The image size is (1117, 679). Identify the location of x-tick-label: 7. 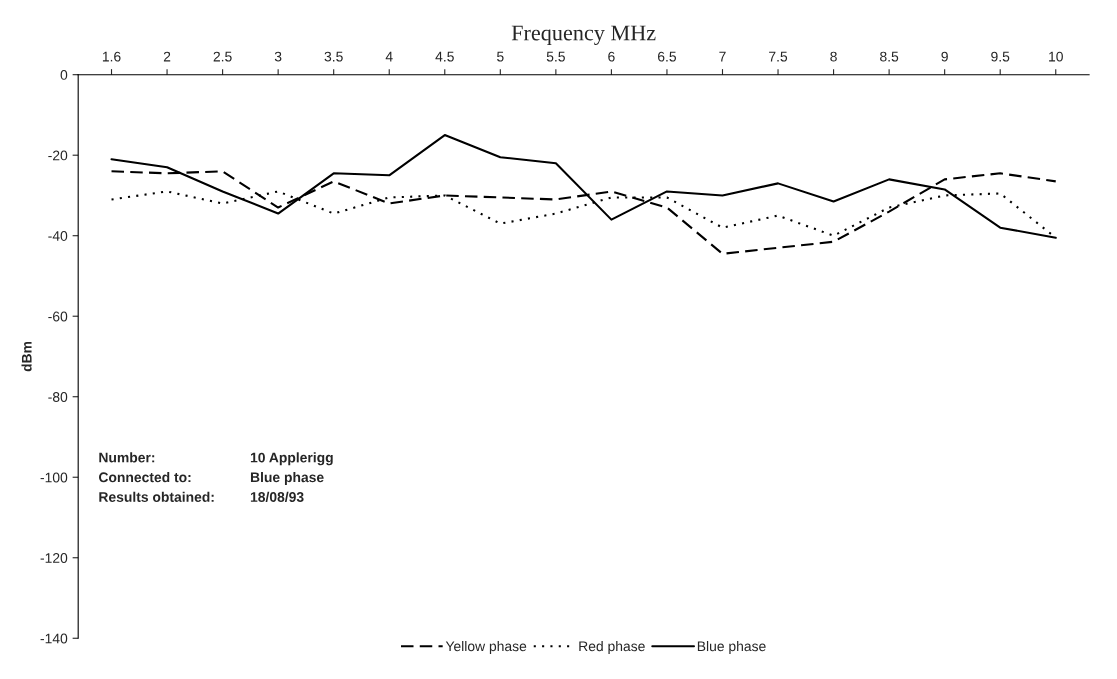
(722, 56).